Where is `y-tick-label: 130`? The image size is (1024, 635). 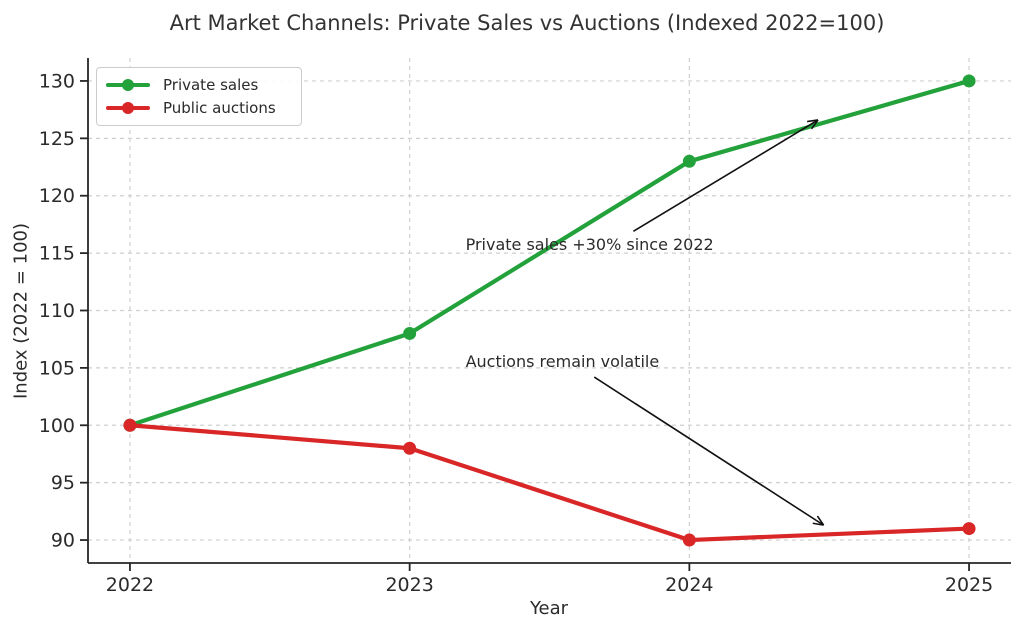 y-tick-label: 130 is located at coordinates (57, 81).